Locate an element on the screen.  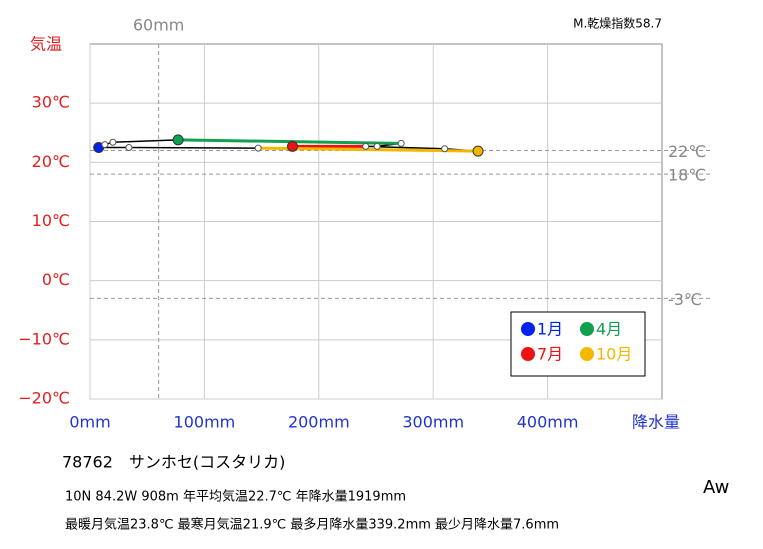
y-tick-label: 0℃ is located at coordinates (56, 279).